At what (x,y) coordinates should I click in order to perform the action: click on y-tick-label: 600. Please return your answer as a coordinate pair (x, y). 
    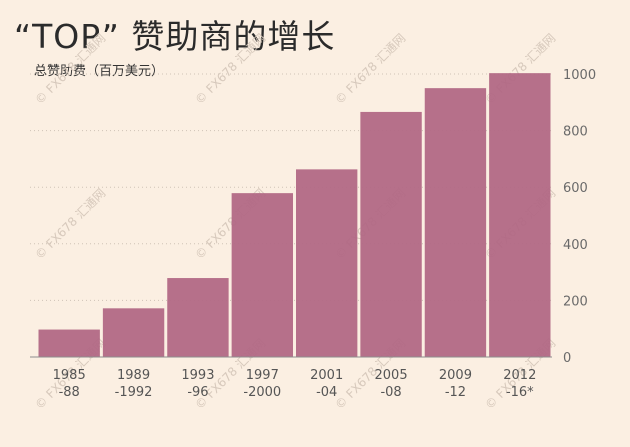
    Looking at the image, I should click on (575, 188).